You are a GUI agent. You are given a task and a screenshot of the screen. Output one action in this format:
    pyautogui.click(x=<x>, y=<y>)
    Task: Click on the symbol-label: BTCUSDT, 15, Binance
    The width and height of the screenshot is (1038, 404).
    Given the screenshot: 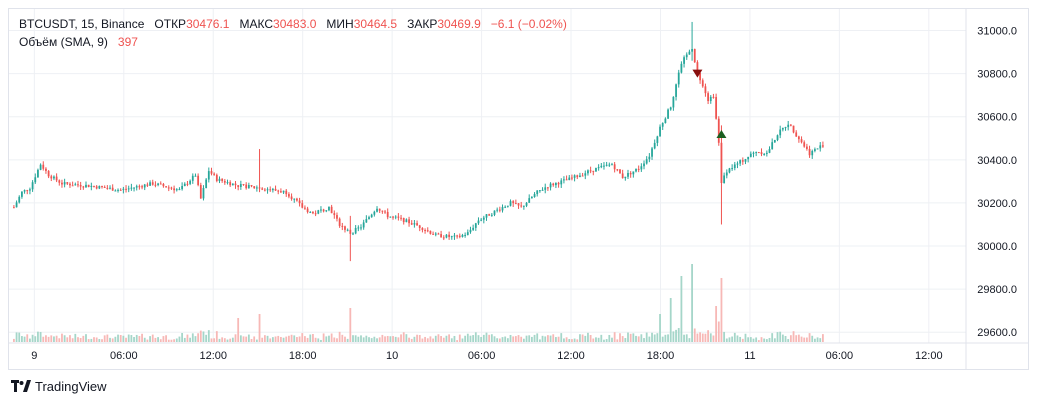 What is the action you would take?
    pyautogui.click(x=82, y=24)
    